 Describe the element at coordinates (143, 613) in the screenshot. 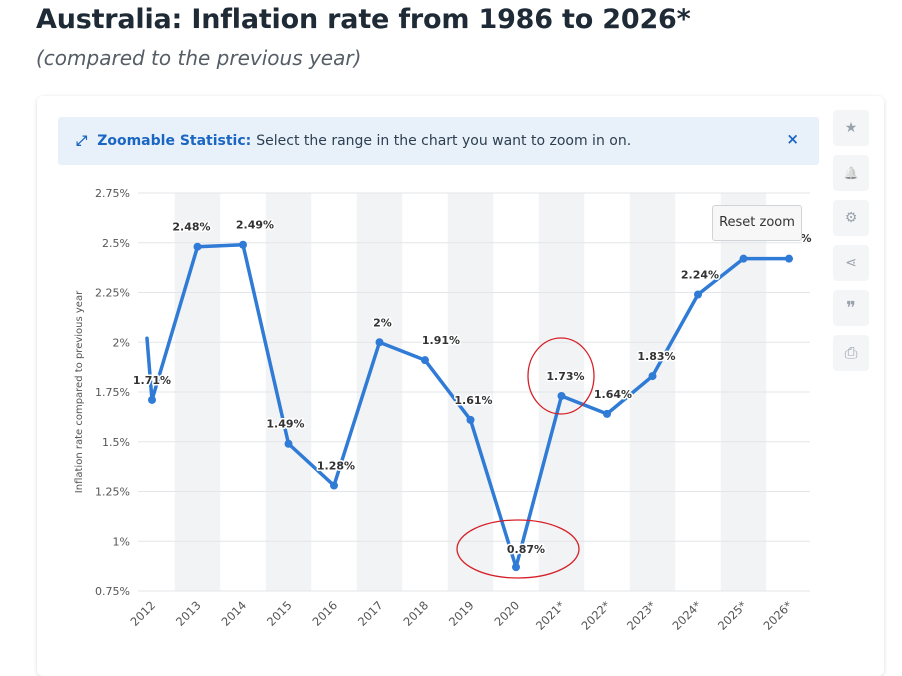

I see `x-tick-label: 2012` at that location.